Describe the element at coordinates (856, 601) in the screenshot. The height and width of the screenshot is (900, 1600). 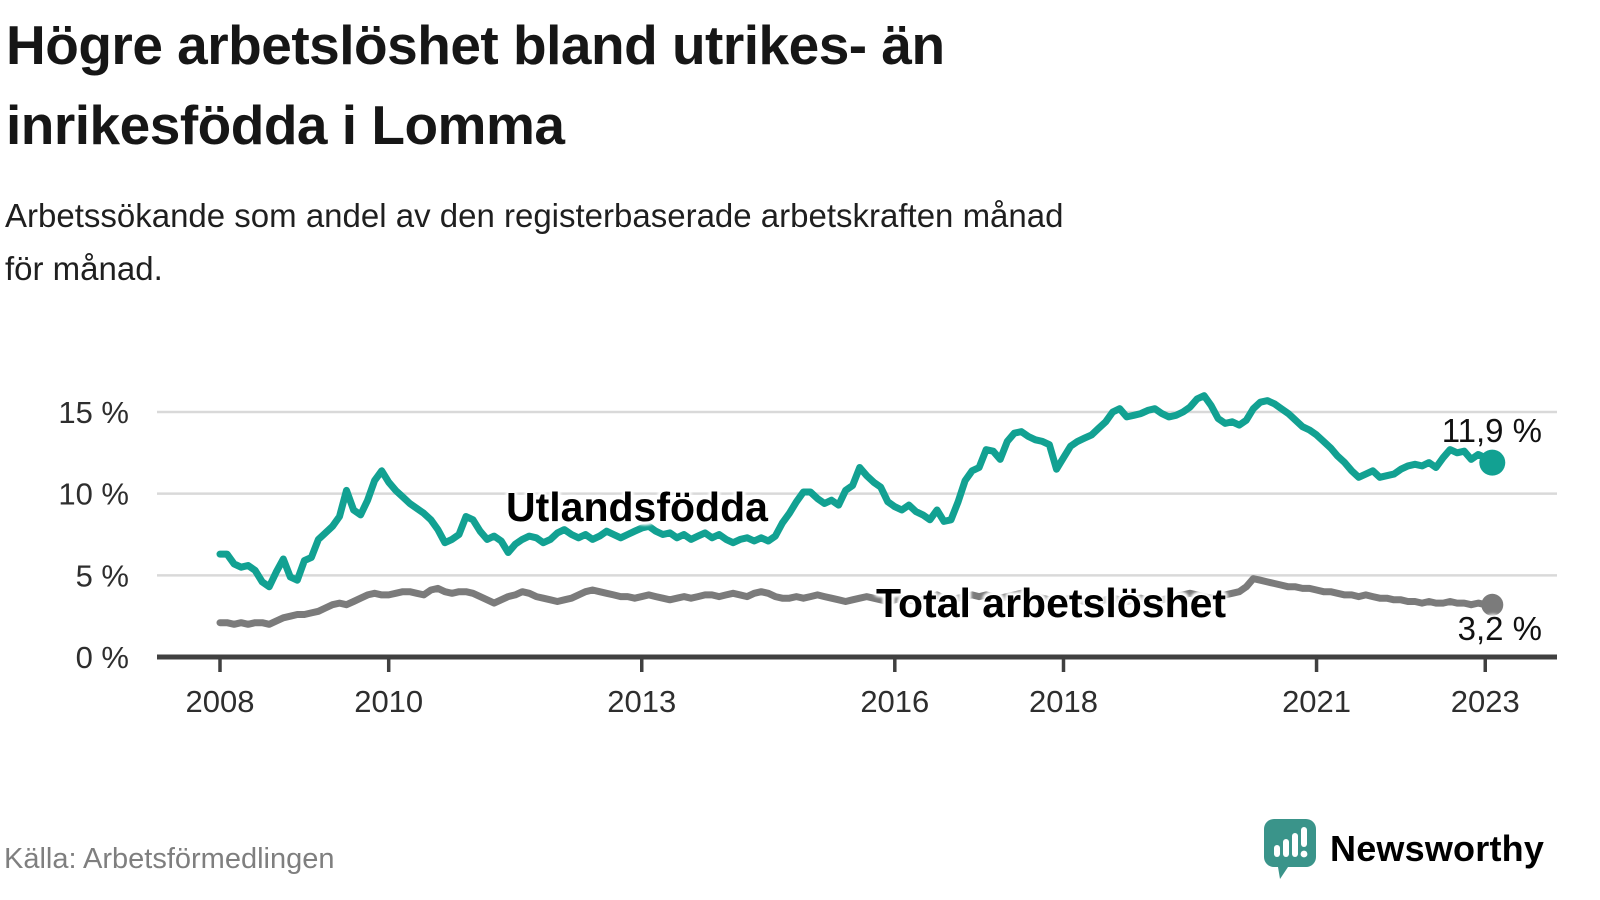
I see `series-line-total-arbetsl-shet` at that location.